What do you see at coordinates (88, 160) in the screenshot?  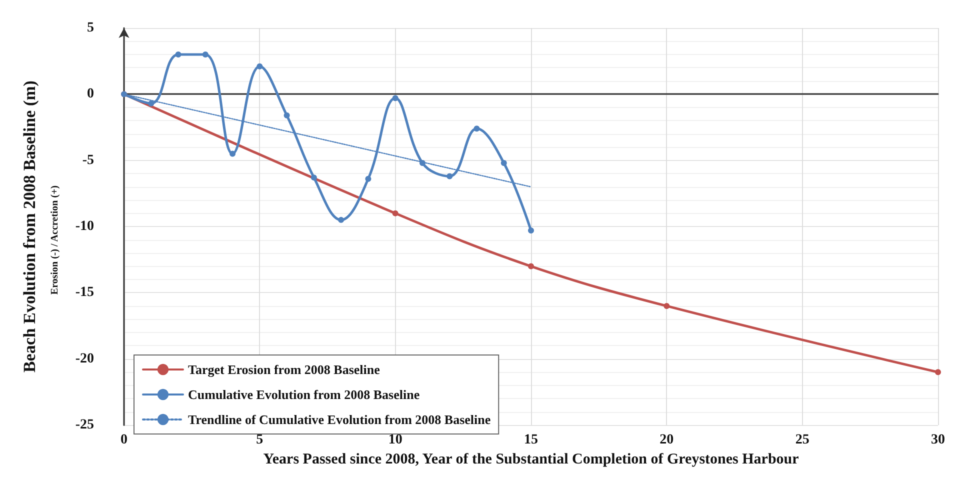 I see `y-tick-label: -5` at bounding box center [88, 160].